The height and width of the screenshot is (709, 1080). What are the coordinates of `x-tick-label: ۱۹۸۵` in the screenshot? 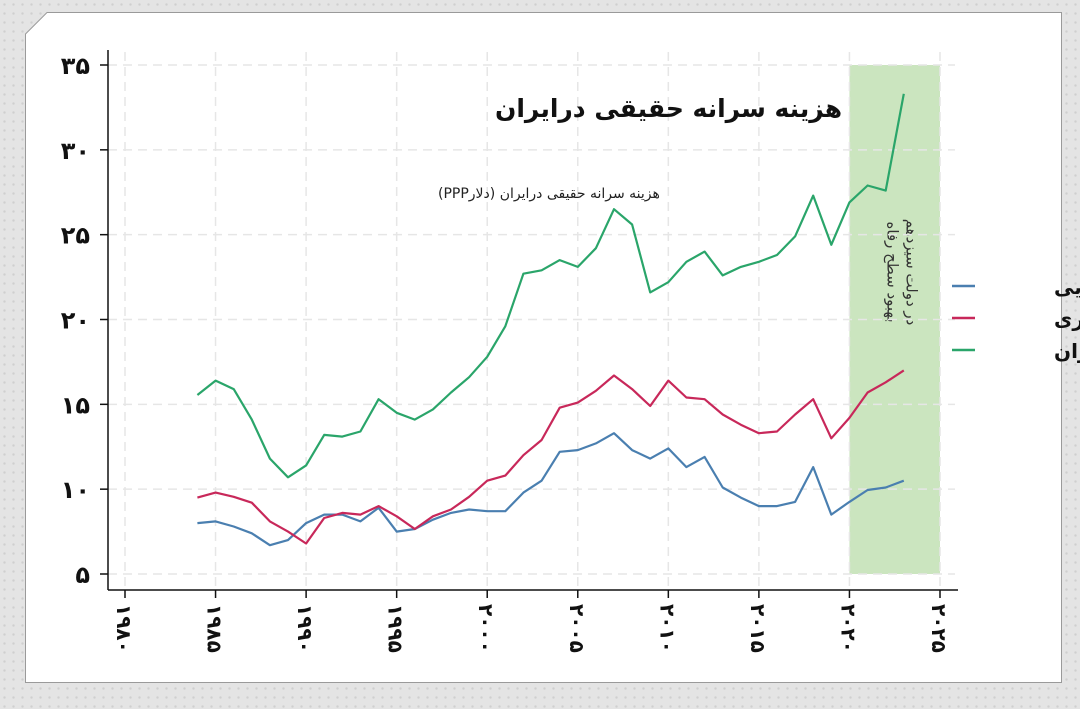 It's located at (215, 628).